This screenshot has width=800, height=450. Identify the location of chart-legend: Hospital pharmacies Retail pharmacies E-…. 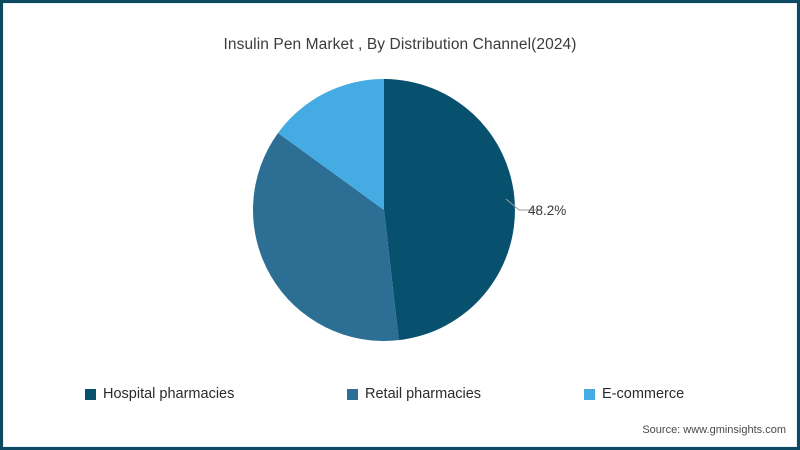
(400, 394).